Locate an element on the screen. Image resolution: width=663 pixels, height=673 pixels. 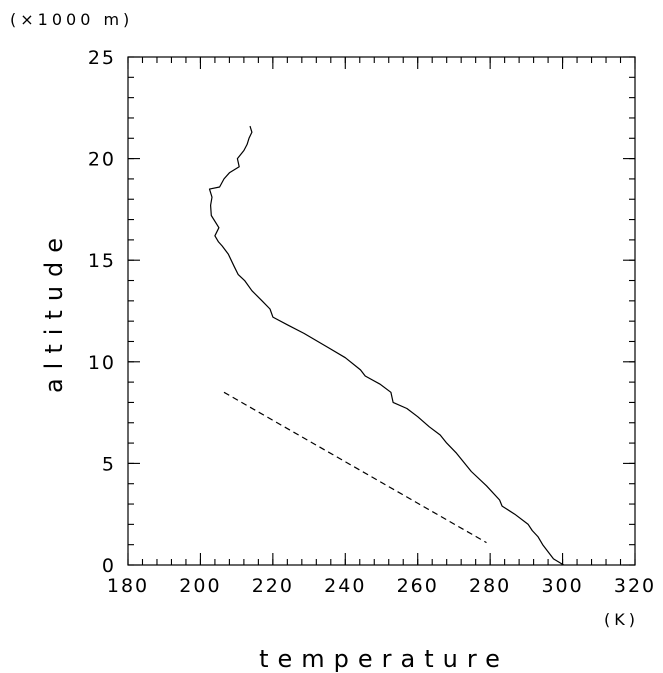
y-tick-labels: 0 5 10 15 20 25 is located at coordinates (102, 312).